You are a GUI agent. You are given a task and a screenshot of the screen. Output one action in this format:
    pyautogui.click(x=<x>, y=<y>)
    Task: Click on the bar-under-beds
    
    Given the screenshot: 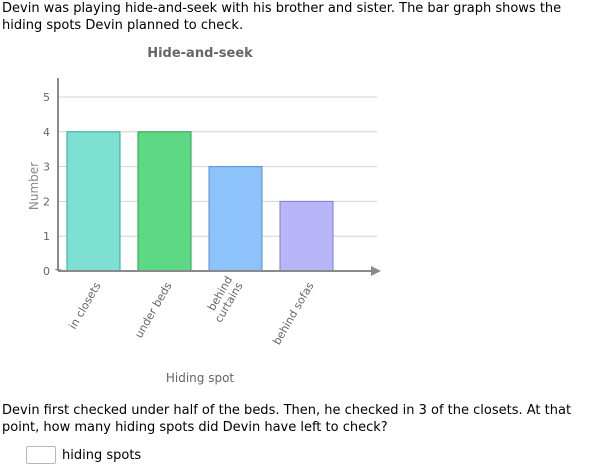 What is the action you would take?
    pyautogui.click(x=164, y=201)
    